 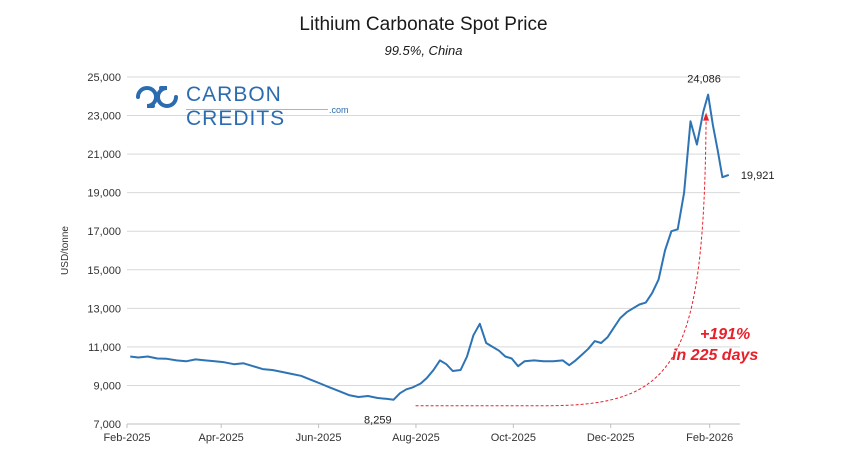 What do you see at coordinates (107, 425) in the screenshot?
I see `y-tick-label: 7,000` at bounding box center [107, 425].